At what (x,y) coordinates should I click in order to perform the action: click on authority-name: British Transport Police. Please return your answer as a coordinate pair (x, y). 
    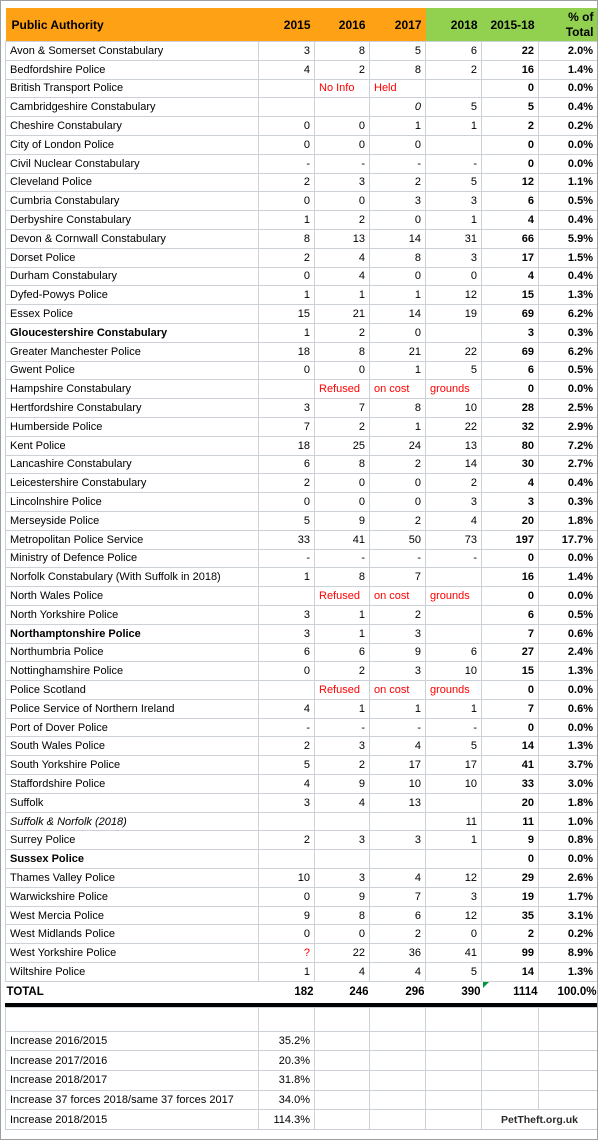
    Looking at the image, I should click on (132, 88).